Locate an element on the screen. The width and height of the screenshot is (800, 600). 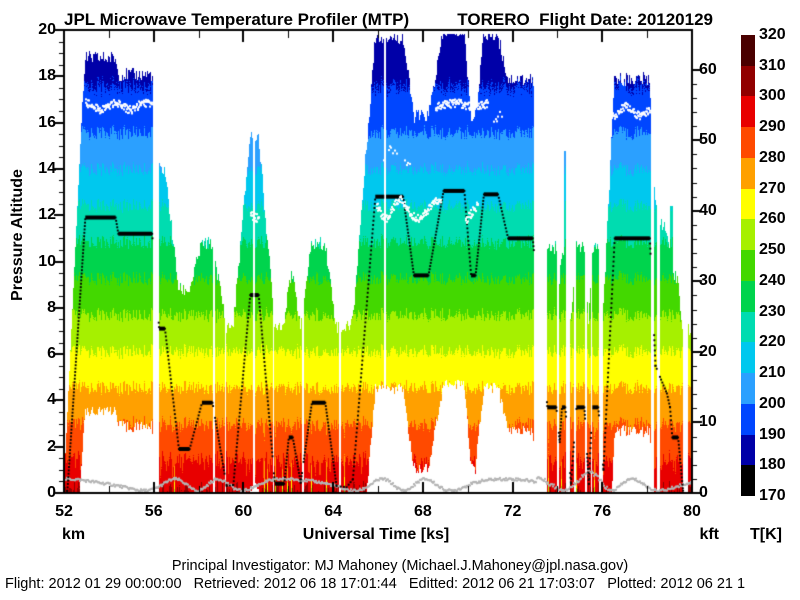
x-axis-label: Universal Time [ks] is located at coordinates (376, 534).